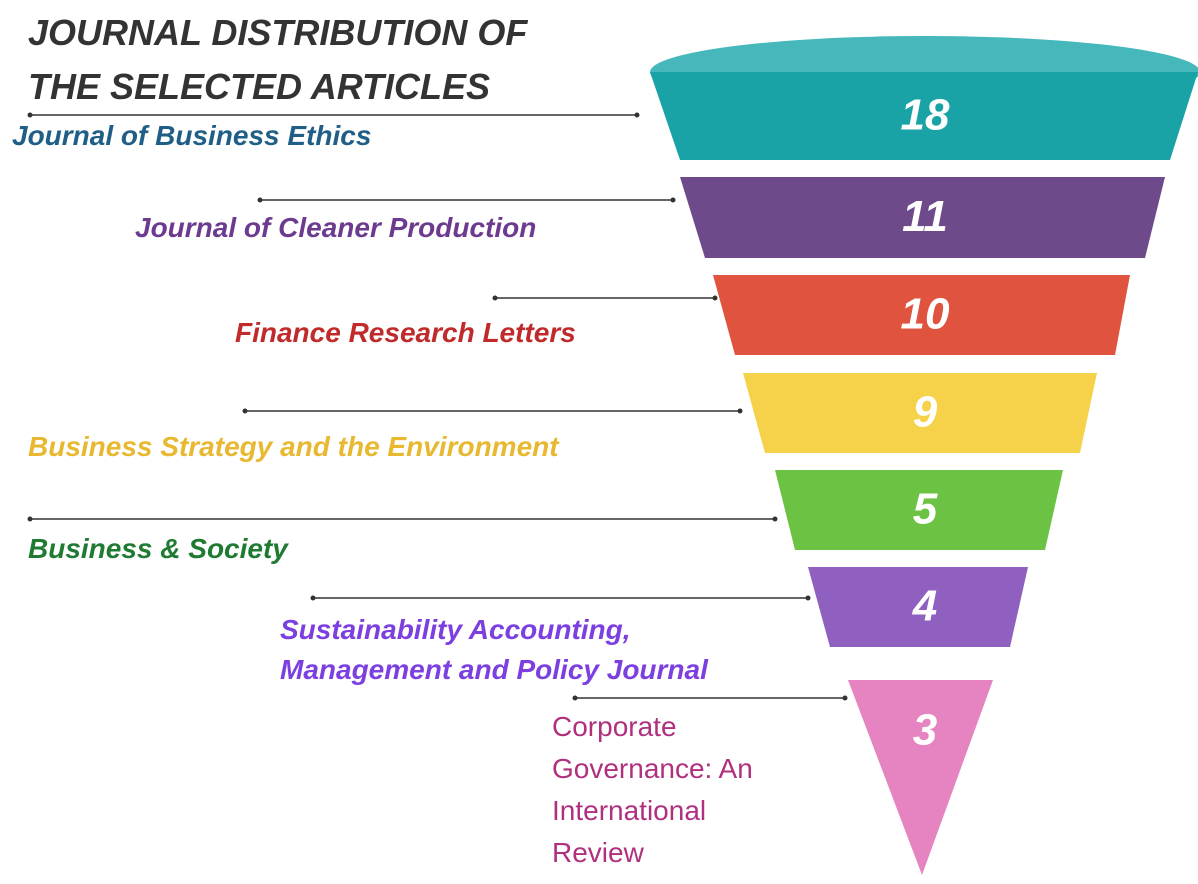 The width and height of the screenshot is (1198, 884). I want to click on value-label: 11, so click(925, 216).